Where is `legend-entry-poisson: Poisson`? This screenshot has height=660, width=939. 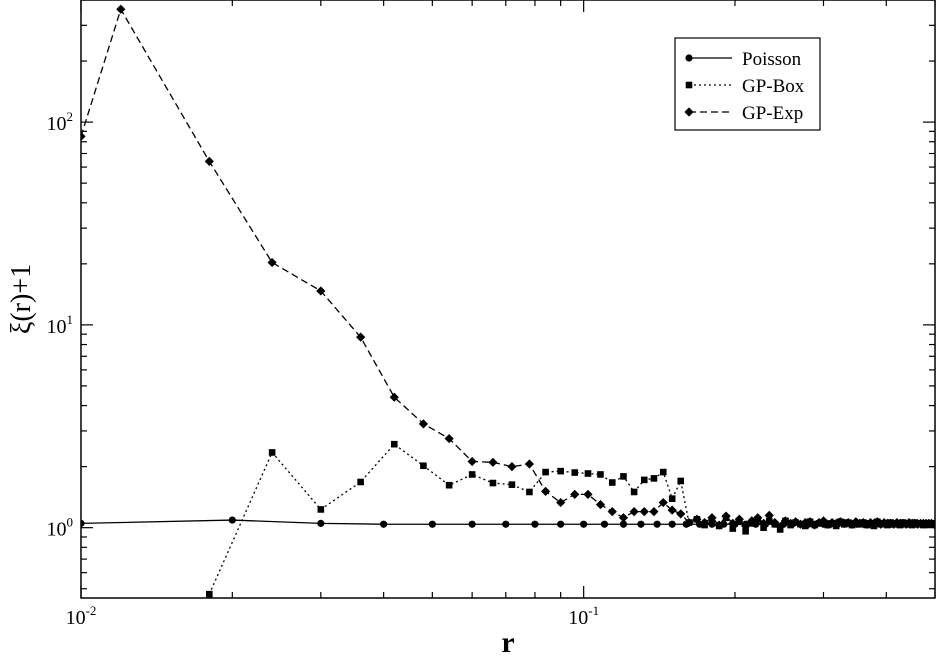
legend-entry-poisson: Poisson is located at coordinates (743, 59).